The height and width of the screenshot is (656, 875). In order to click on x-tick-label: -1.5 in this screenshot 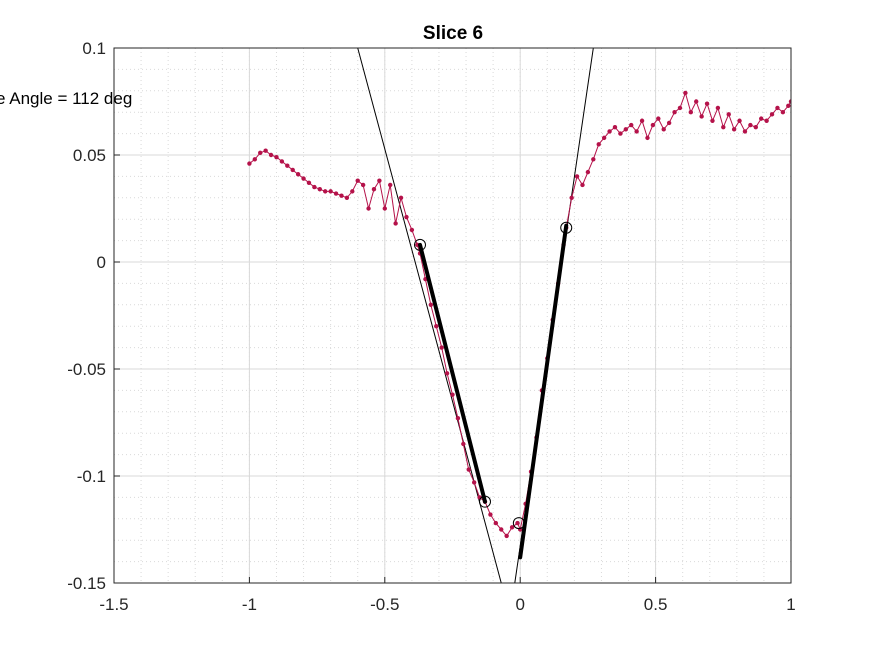, I will do `click(113, 604)`.